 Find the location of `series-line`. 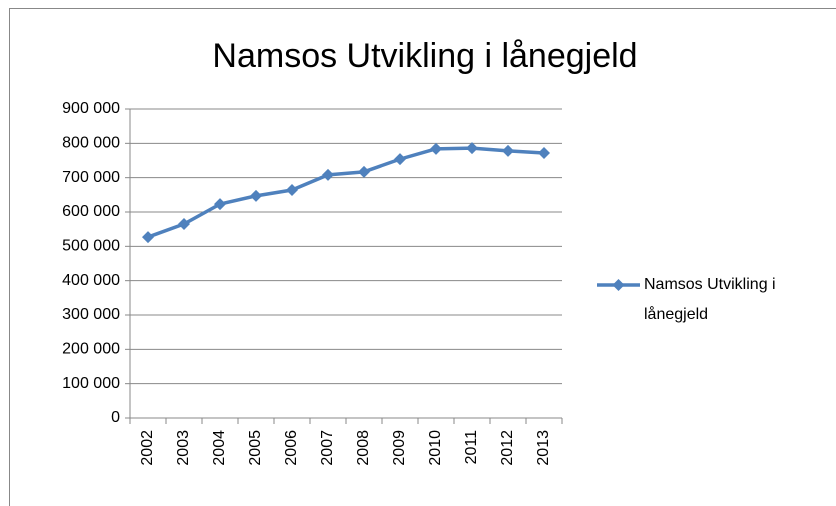

series-line is located at coordinates (346, 192).